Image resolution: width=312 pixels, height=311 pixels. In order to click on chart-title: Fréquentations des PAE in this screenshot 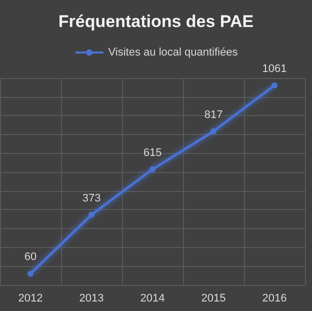, I will do `click(156, 21)`.